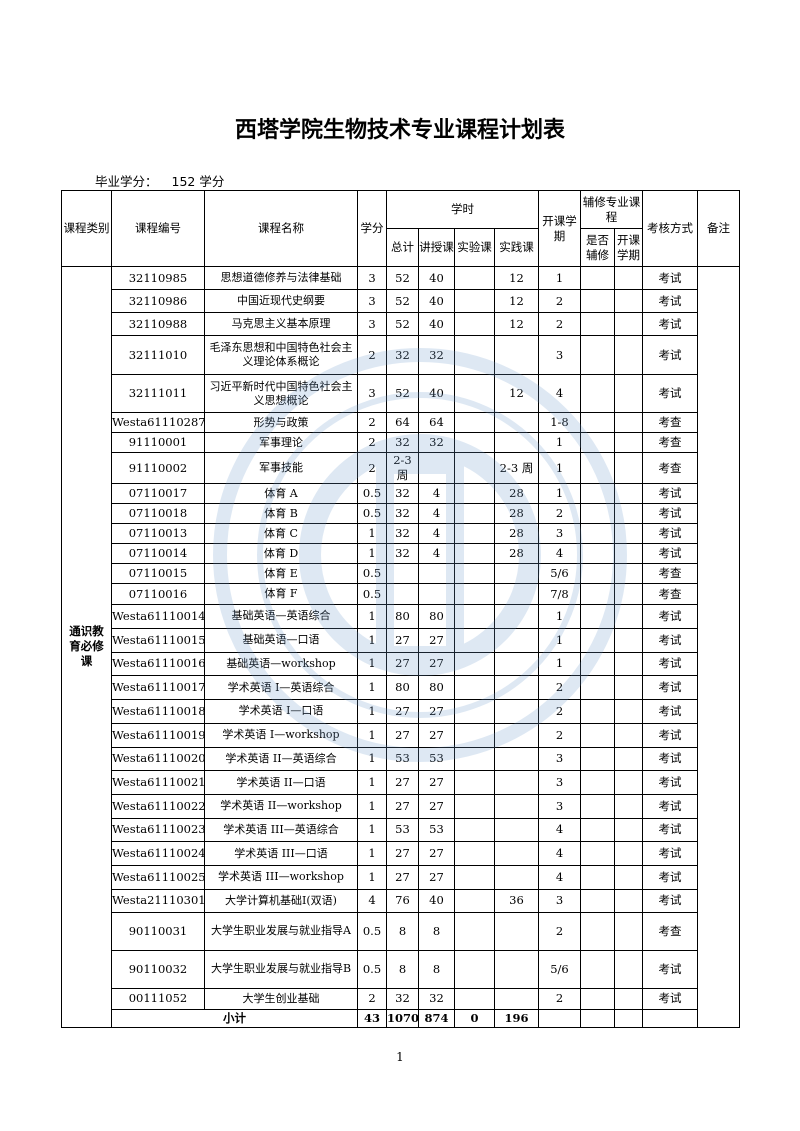 This screenshot has height=1131, width=800. Describe the element at coordinates (462, 209) in the screenshot. I see `header-hours: 学时` at that location.